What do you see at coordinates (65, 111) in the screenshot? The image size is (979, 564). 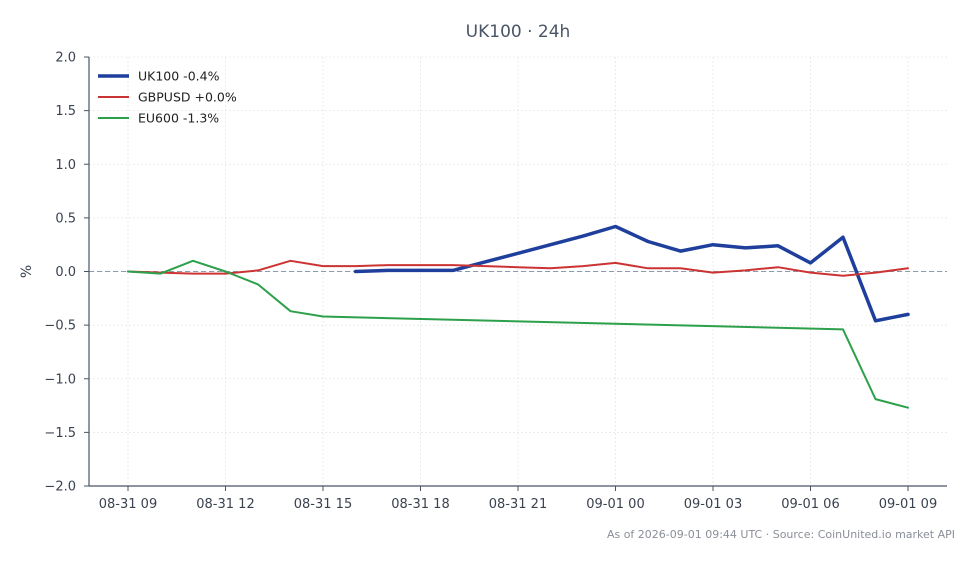 I see `y-tick-label: 1.5` at bounding box center [65, 111].